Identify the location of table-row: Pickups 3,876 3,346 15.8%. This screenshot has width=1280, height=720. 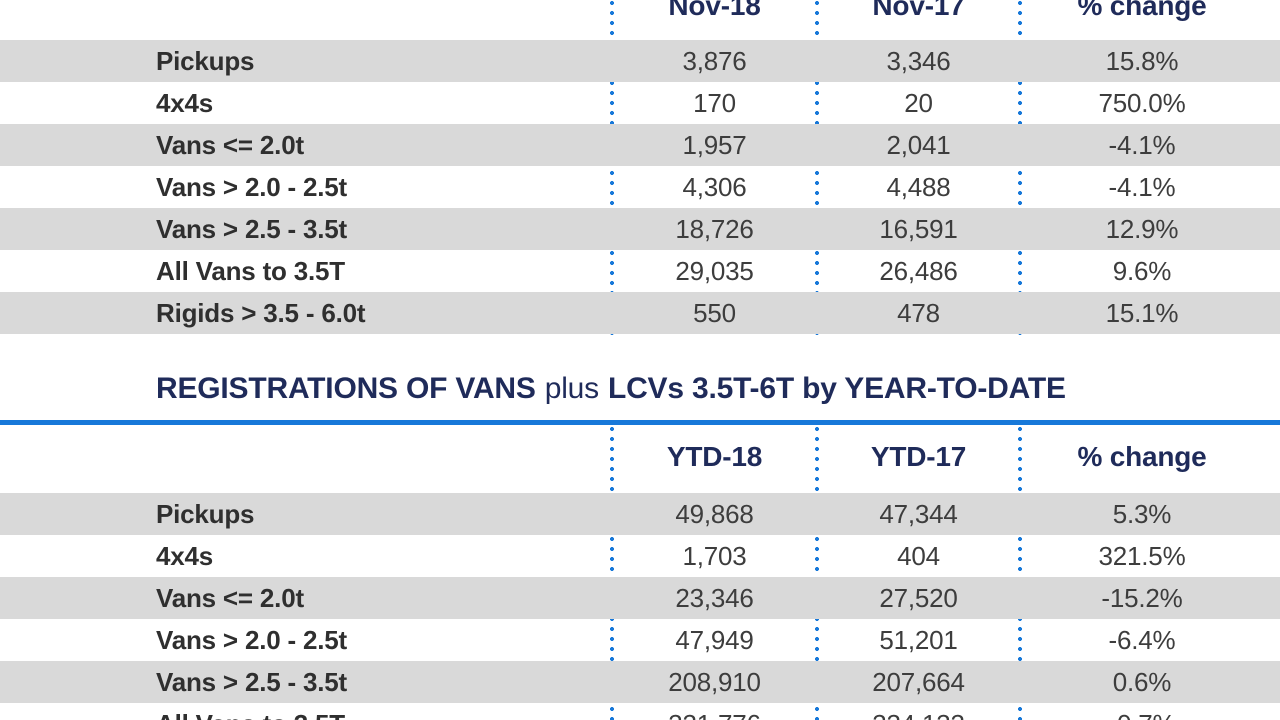
(640, 61).